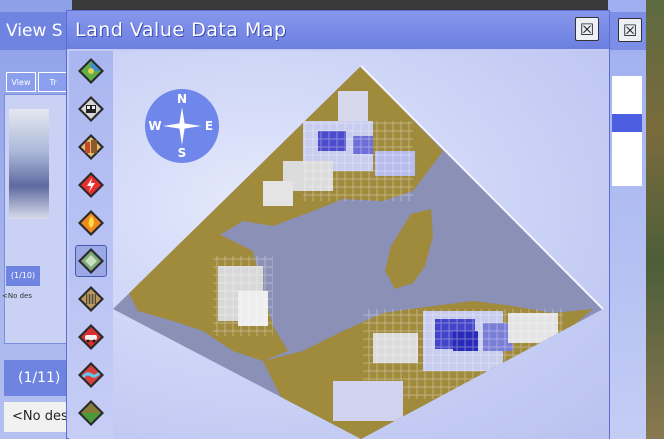  What do you see at coordinates (630, 30) in the screenshot?
I see `background-close-button: ☒` at bounding box center [630, 30].